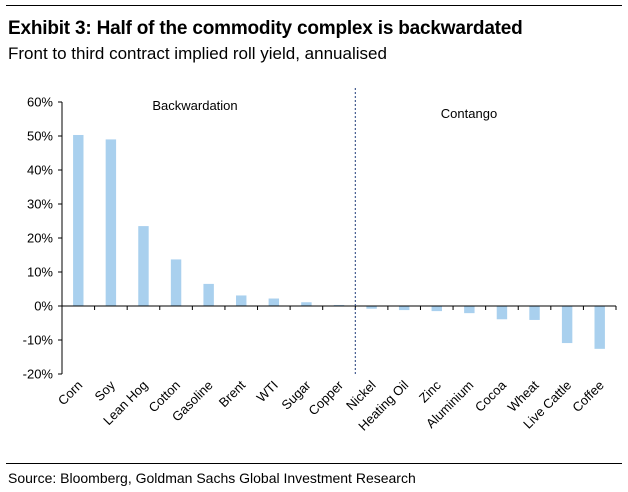 The height and width of the screenshot is (492, 628). Describe the element at coordinates (339, 307) in the screenshot. I see `x-axis` at that location.